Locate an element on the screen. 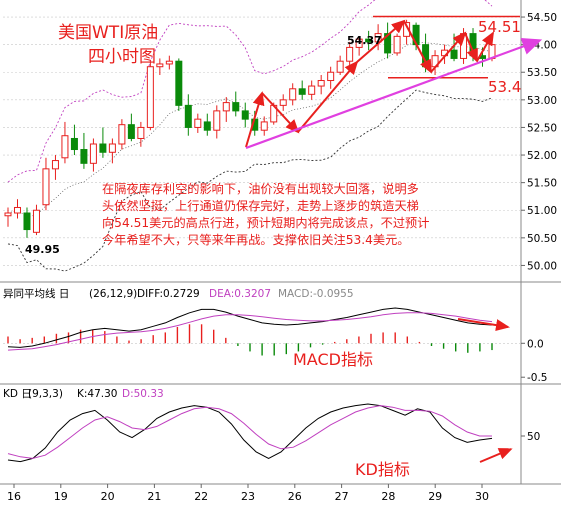 Image resolution: width=561 pixels, height=506 pixels. chart-title-line1: 美国WTI原油 is located at coordinates (108, 33).